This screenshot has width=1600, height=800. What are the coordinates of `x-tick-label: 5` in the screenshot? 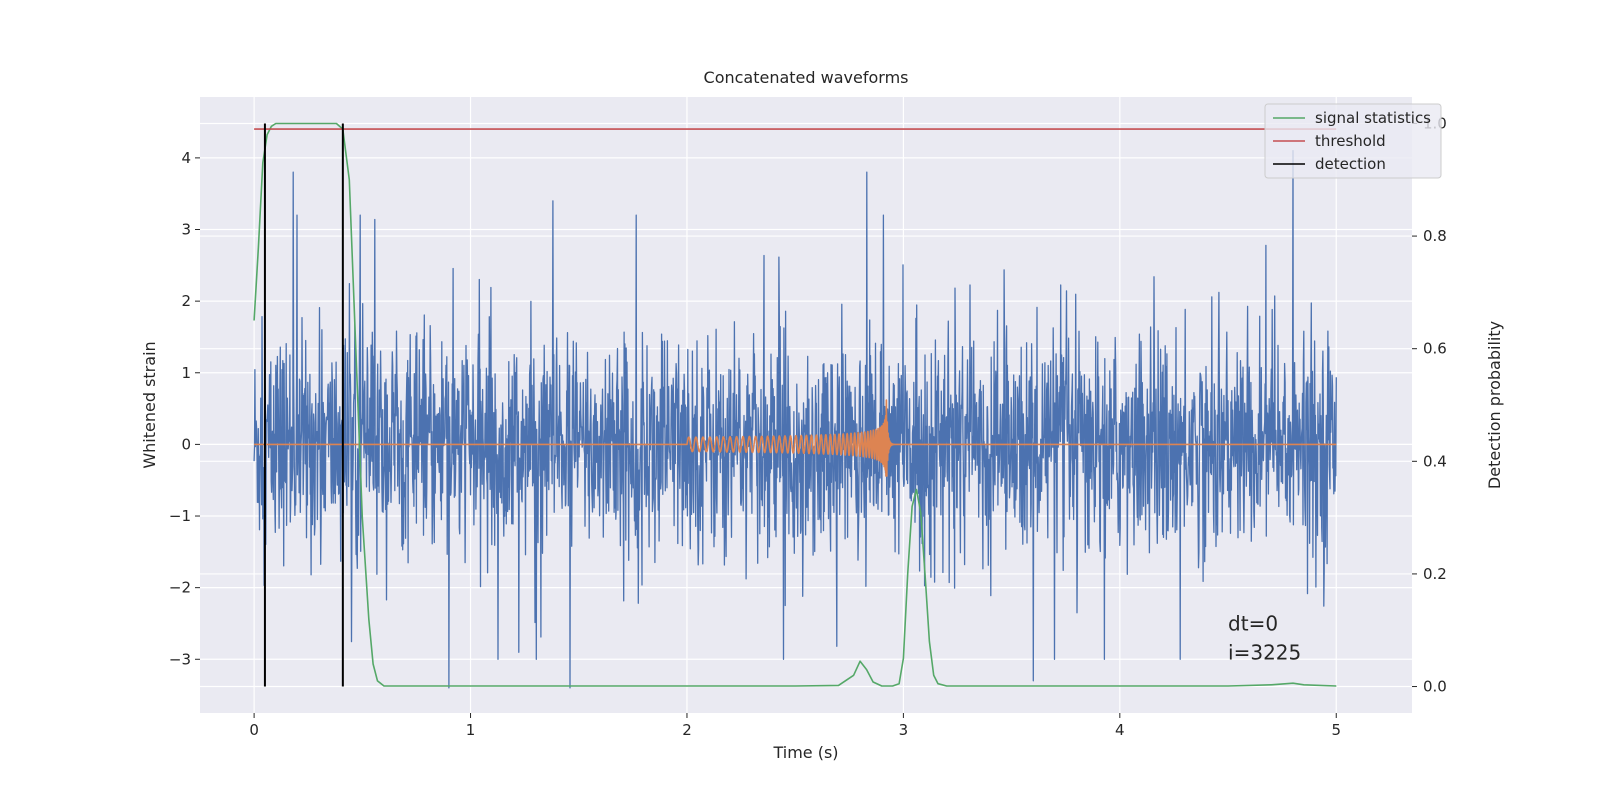 It's located at (1336, 730).